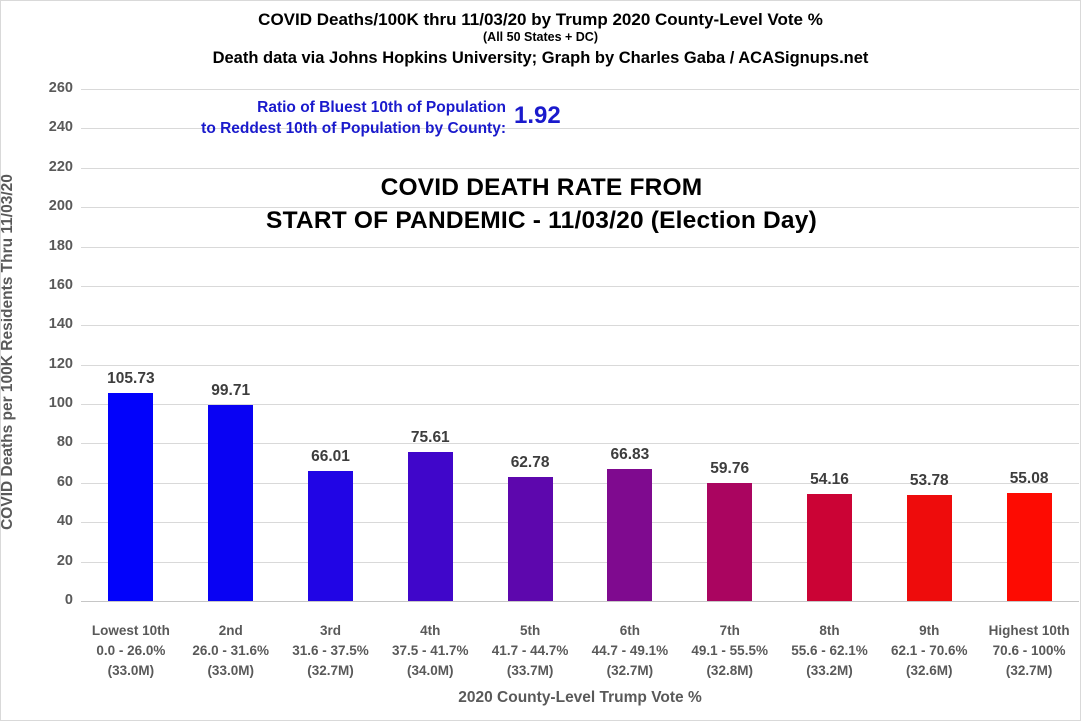 The image size is (1081, 721). I want to click on bar-6th, so click(630, 535).